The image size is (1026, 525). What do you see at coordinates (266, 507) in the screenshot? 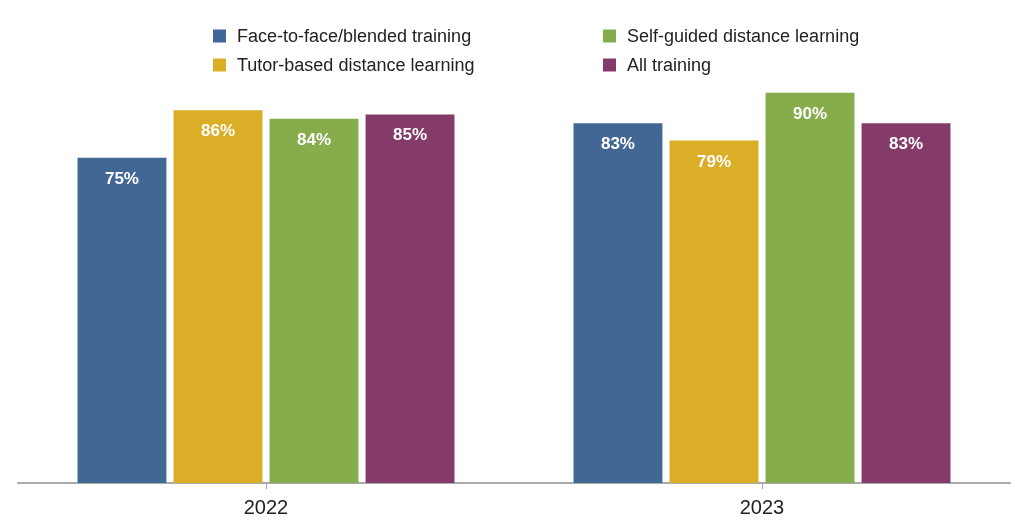
I see `x-tick-label: 2022` at bounding box center [266, 507].